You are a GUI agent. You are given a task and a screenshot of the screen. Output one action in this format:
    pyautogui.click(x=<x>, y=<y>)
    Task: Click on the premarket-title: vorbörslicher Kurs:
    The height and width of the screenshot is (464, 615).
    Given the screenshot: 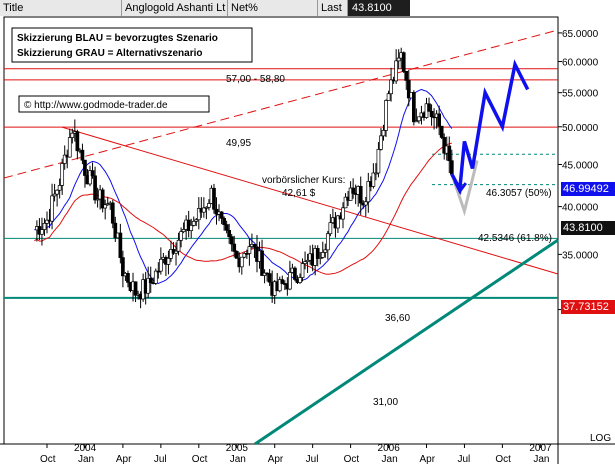 What is the action you would take?
    pyautogui.click(x=303, y=180)
    